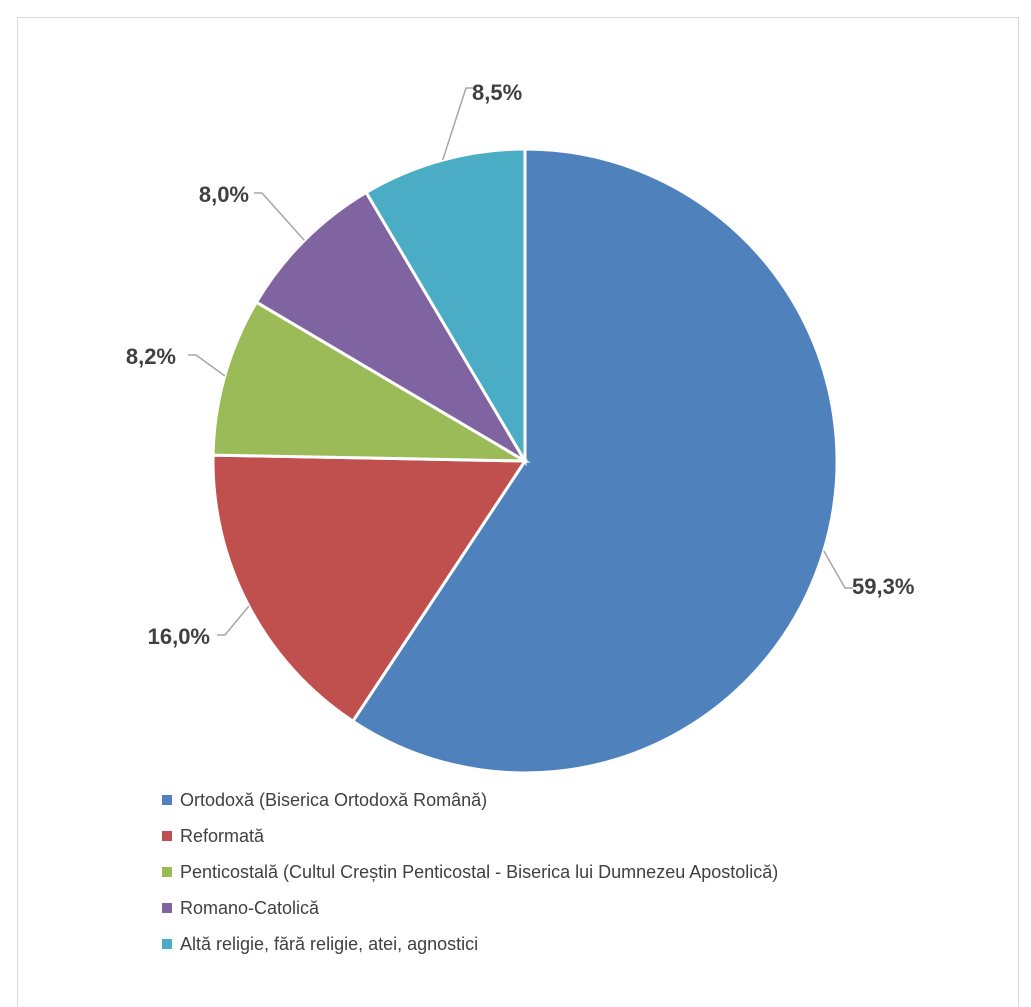  What do you see at coordinates (179, 636) in the screenshot?
I see `data-label: 16,0%` at bounding box center [179, 636].